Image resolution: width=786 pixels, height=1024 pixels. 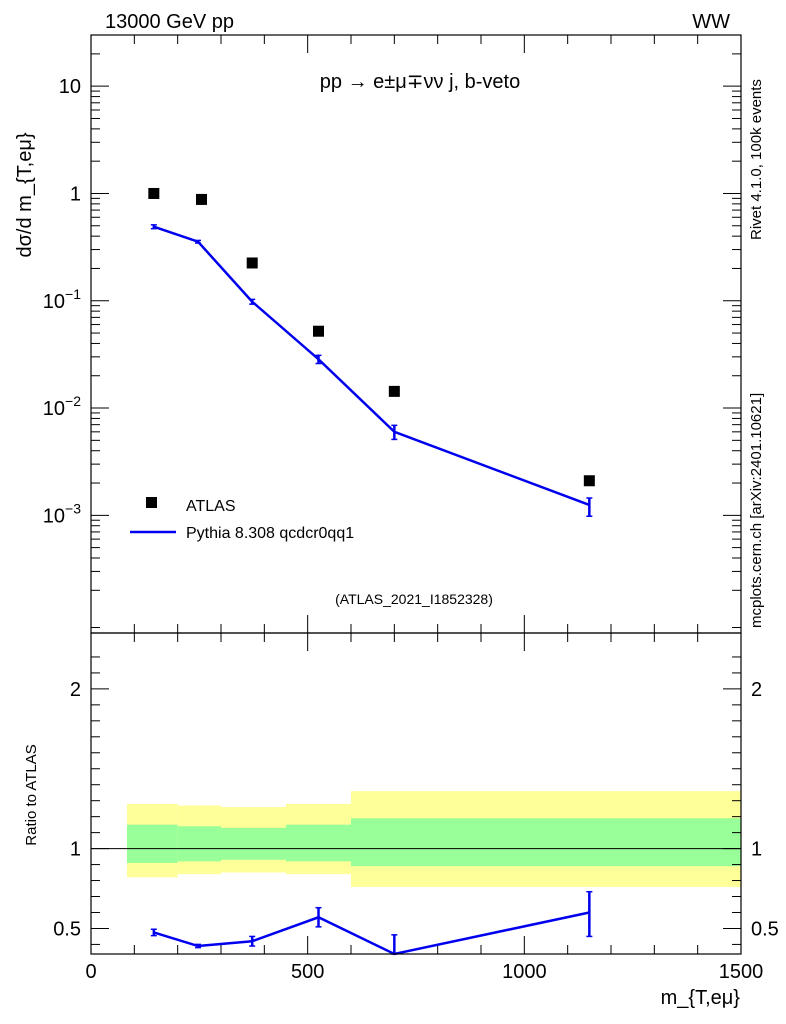 I want to click on main-y-axis-label: dσ/d m_{T,eμ}, so click(x=25, y=194).